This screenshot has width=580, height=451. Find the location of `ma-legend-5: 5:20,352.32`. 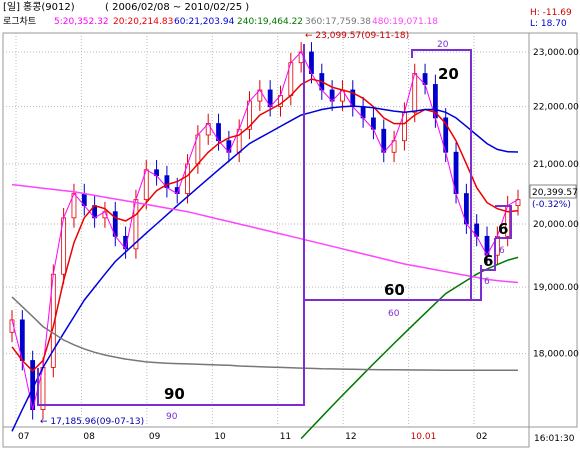

ma-legend-5: 5:20,352.32 is located at coordinates (81, 22).